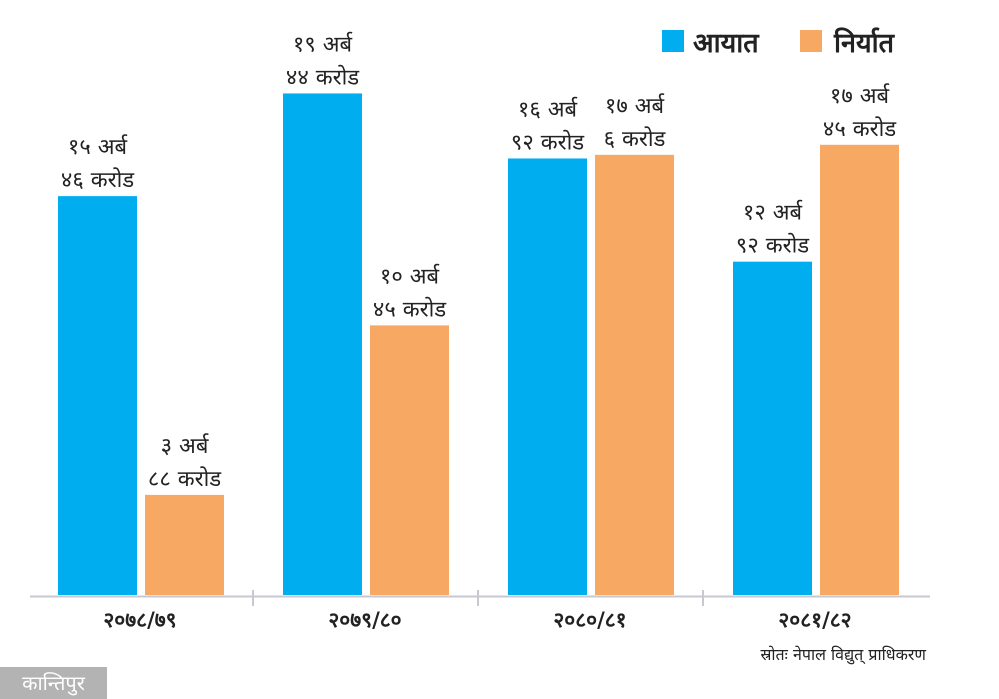 This screenshot has width=999, height=699. What do you see at coordinates (410, 276) in the screenshot?
I see `data-label: १० अर्ब` at bounding box center [410, 276].